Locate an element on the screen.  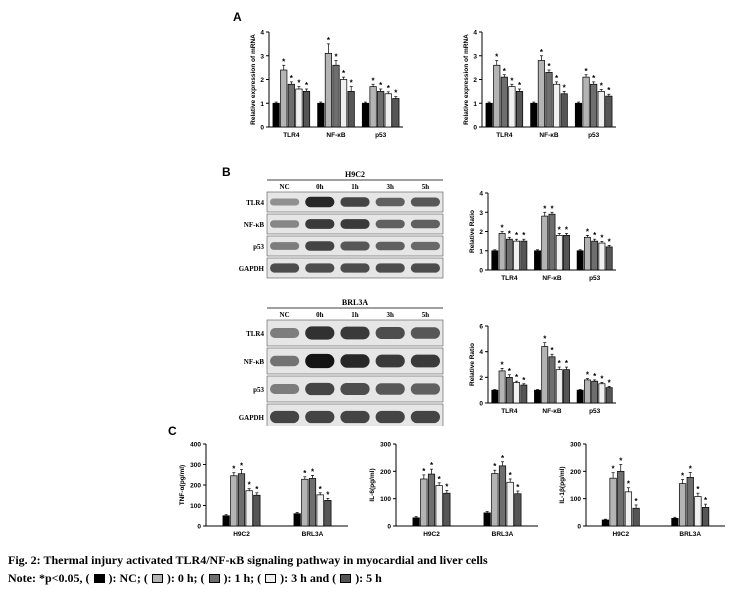
note-0h: ): 0 h; ( is located at coordinates (185, 578).